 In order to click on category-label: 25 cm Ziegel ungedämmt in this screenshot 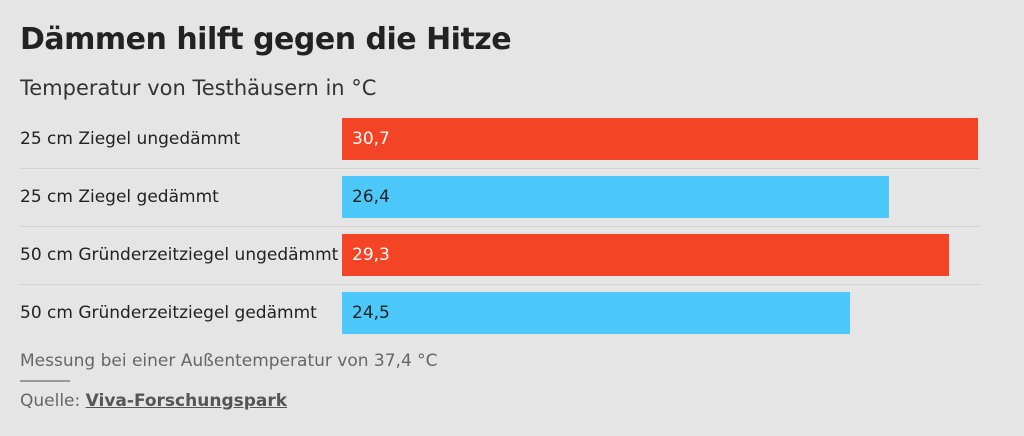, I will do `click(130, 139)`.